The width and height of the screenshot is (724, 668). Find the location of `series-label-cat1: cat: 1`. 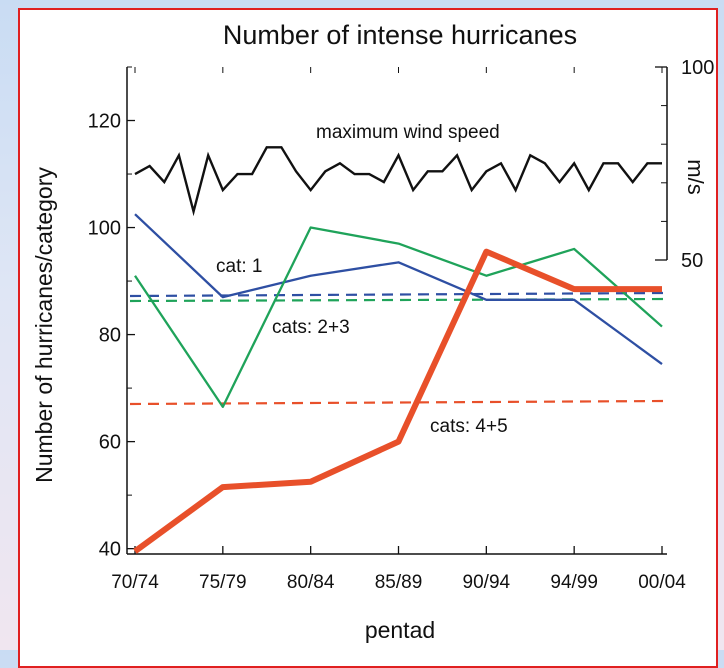

series-label-cat1: cat: 1 is located at coordinates (239, 266).